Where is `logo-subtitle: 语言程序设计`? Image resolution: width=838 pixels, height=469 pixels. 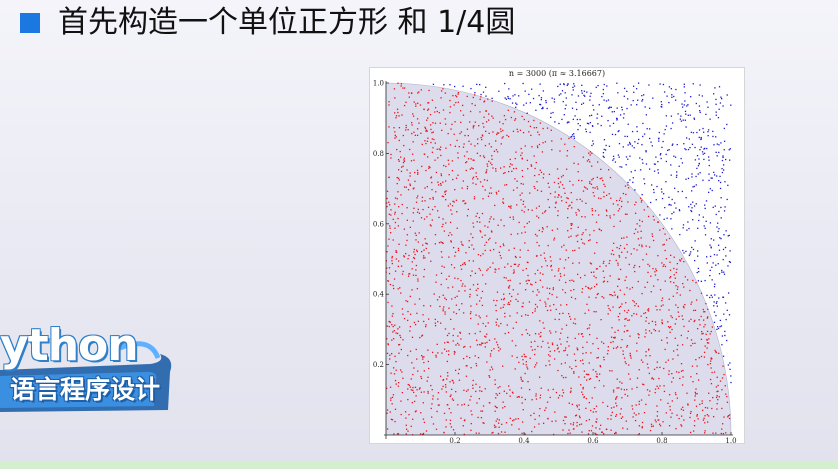
logo-subtitle: 语言程序设计 is located at coordinates (85, 389).